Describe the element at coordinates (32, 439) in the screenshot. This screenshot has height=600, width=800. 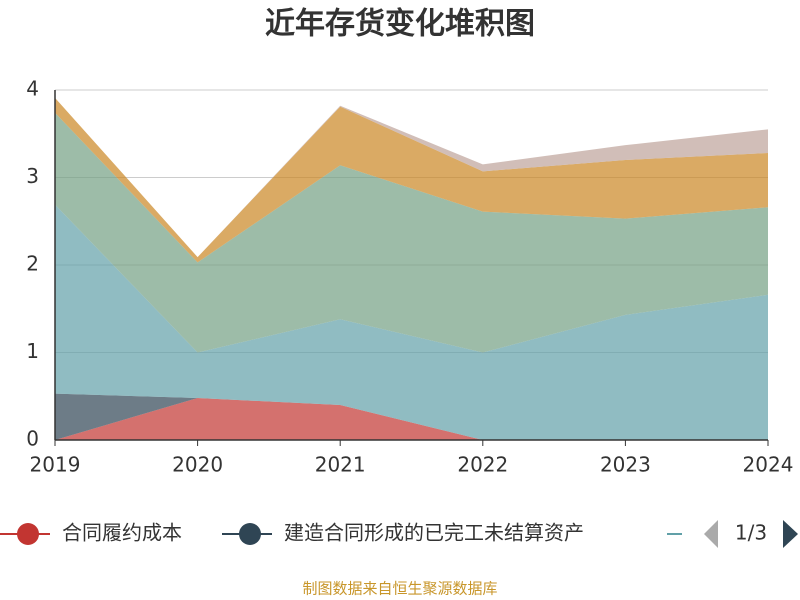
I see `y-tick-label: 0` at that location.